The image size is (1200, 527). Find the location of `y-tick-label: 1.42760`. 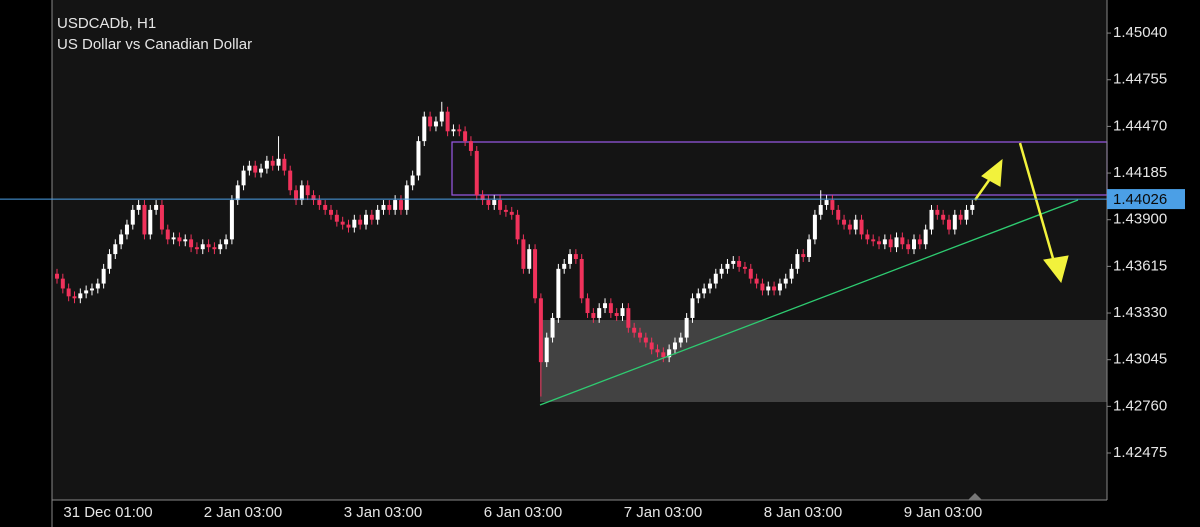

y-tick-label: 1.42760 is located at coordinates (1140, 405).